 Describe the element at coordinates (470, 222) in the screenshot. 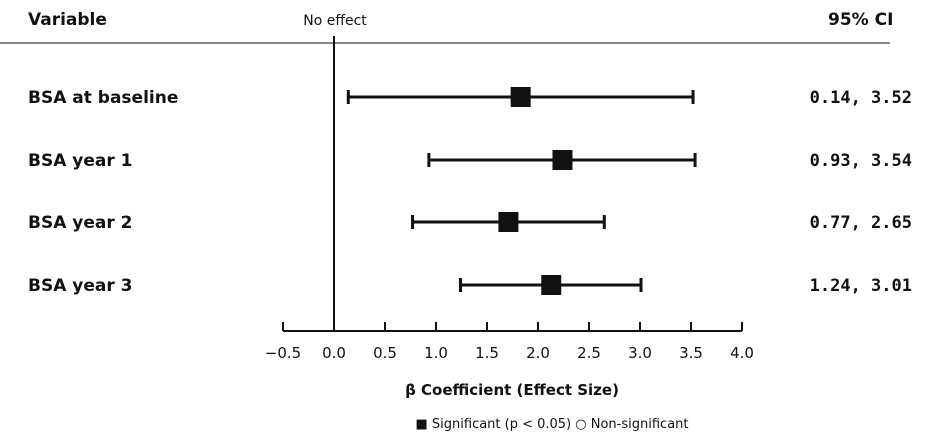

I see `forest-row: BSA year 2 0.77, 2.65` at that location.